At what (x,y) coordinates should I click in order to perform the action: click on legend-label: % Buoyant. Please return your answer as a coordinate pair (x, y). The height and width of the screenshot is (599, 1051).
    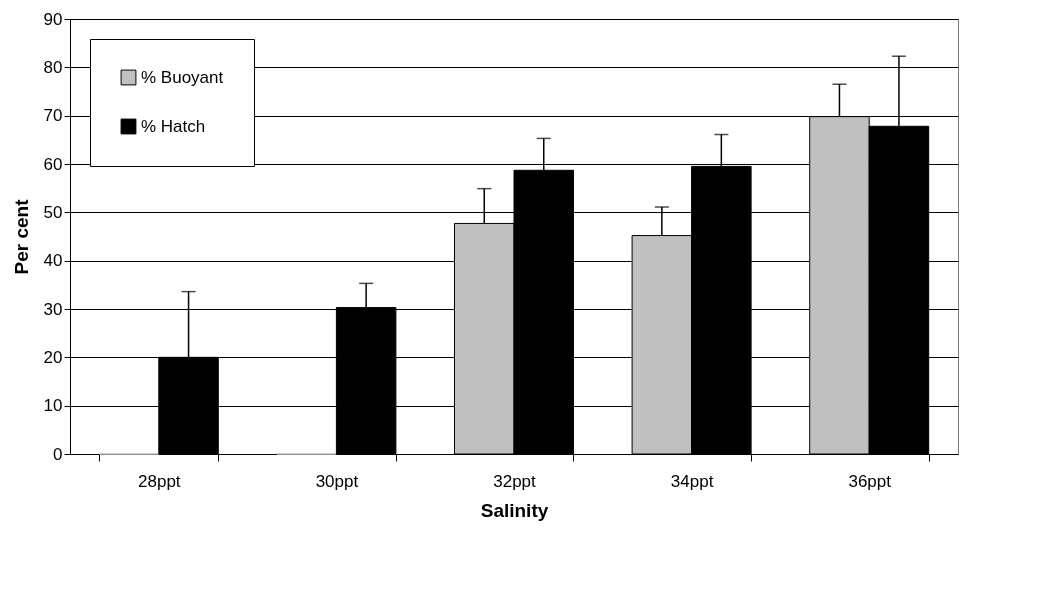
    Looking at the image, I should click on (182, 77).